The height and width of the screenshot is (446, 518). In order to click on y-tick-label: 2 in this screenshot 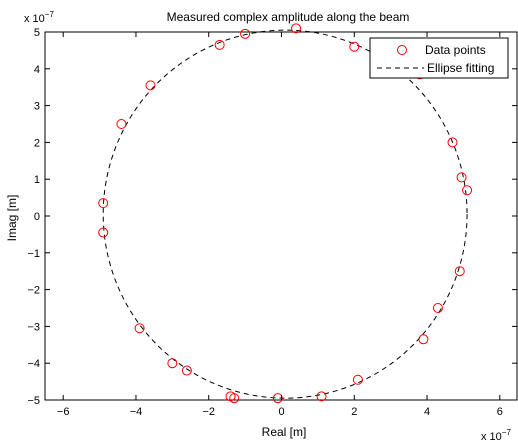, I will do `click(37, 143)`.